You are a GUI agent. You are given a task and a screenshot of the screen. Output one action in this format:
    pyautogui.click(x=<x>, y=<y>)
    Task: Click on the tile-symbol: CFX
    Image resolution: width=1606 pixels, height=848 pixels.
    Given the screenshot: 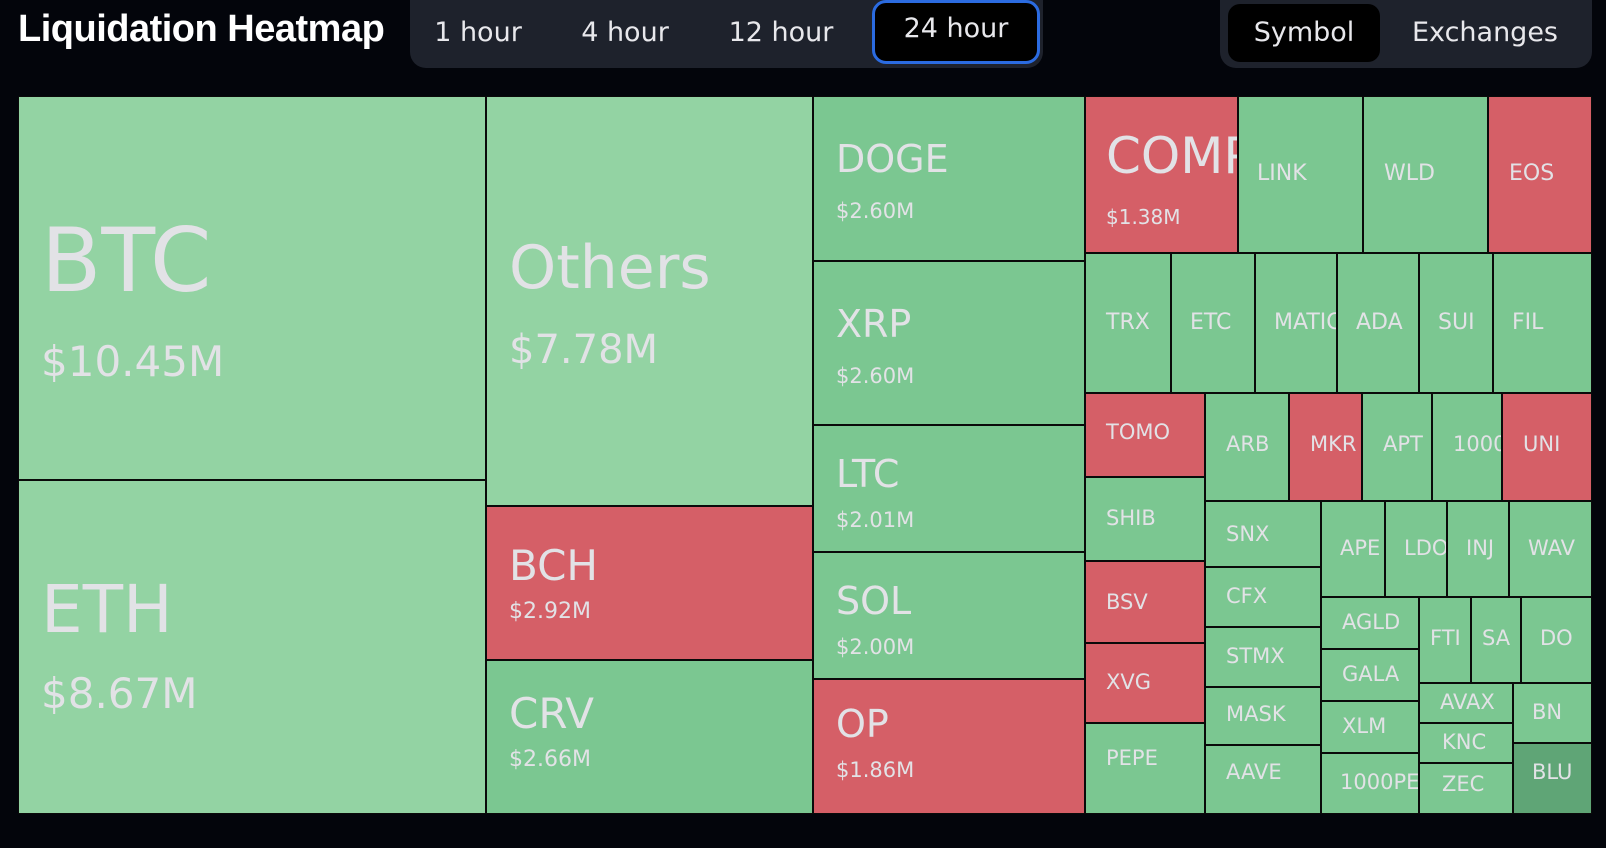 What is the action you would take?
    pyautogui.click(x=1247, y=596)
    